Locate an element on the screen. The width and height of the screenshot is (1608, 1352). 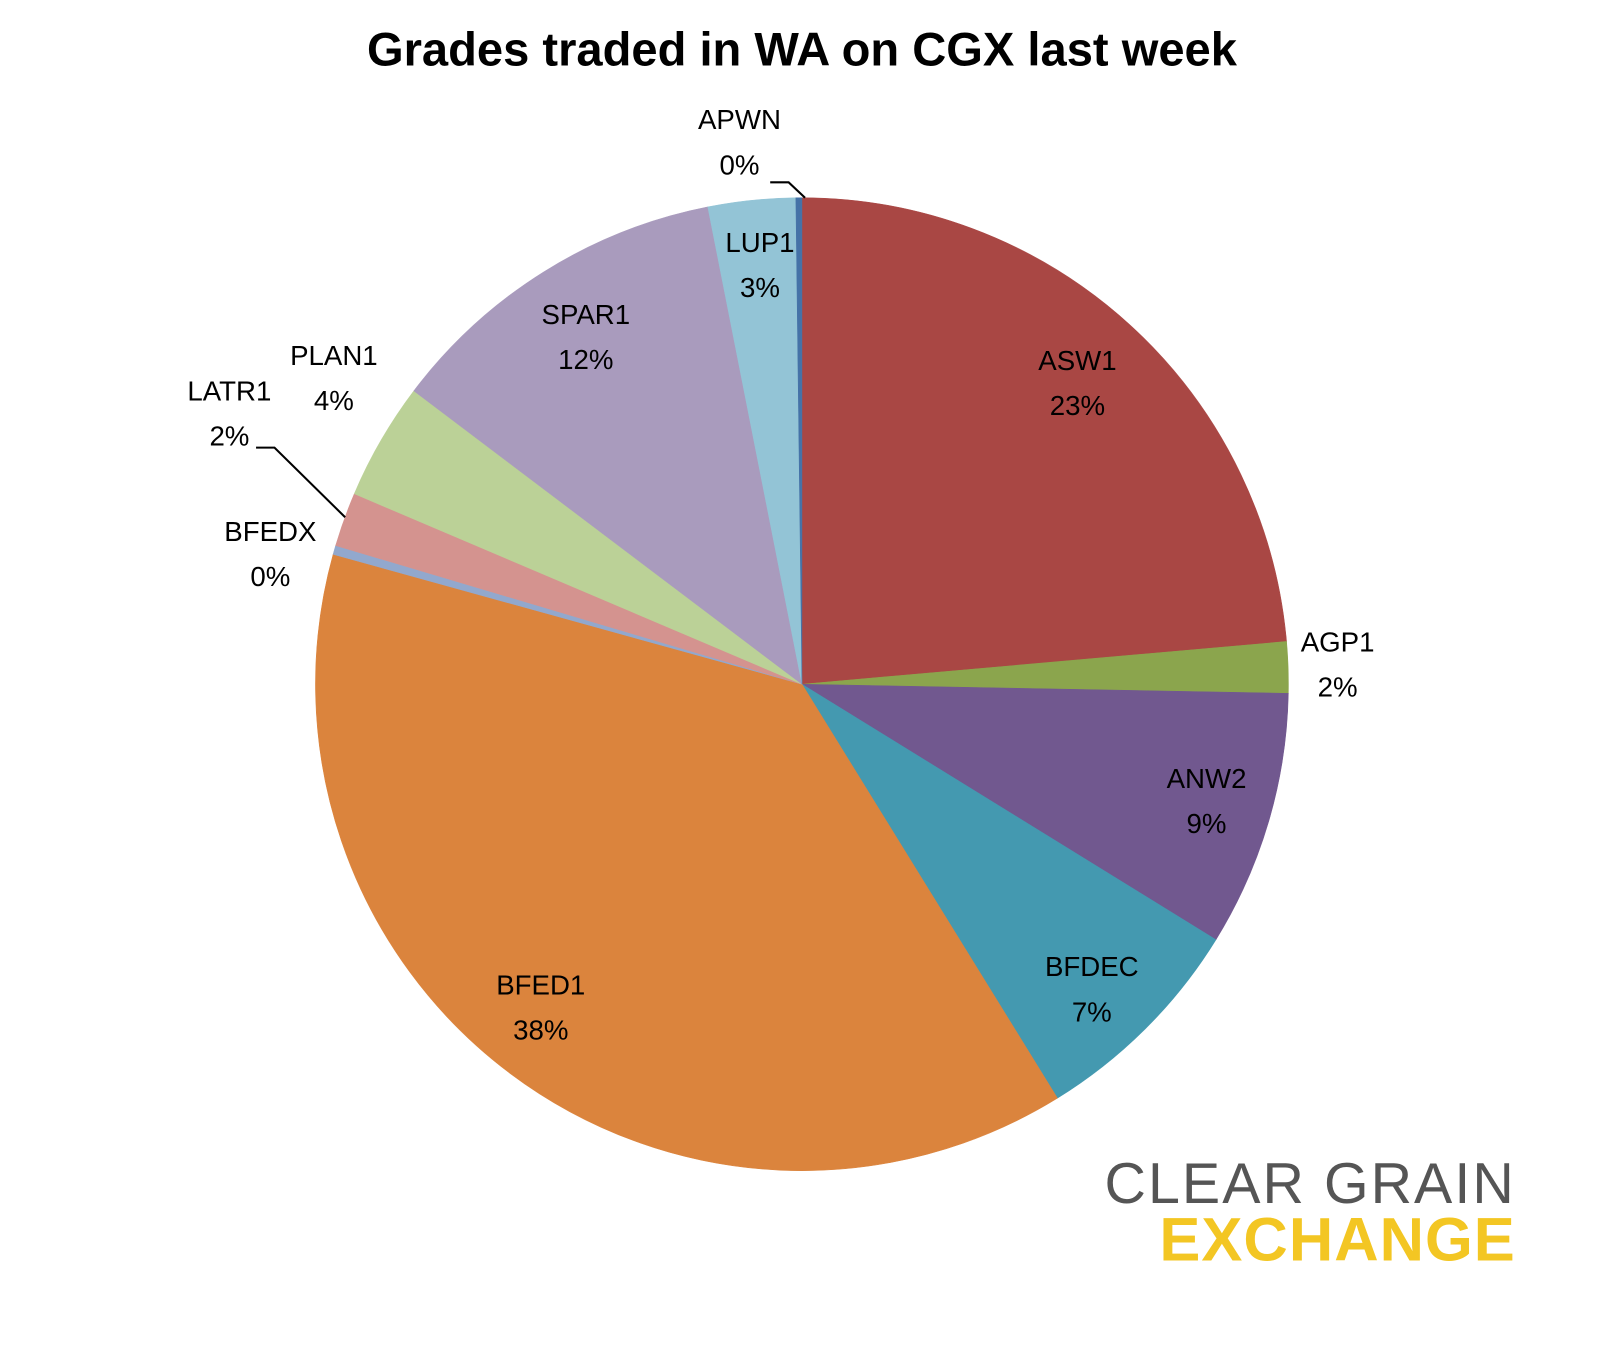
slice-label: APWN is located at coordinates (739, 119).